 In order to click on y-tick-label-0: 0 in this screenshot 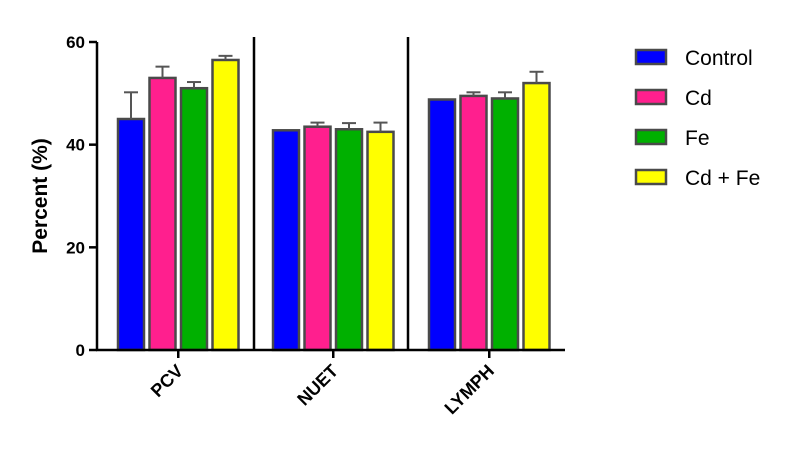, I will do `click(80, 350)`.